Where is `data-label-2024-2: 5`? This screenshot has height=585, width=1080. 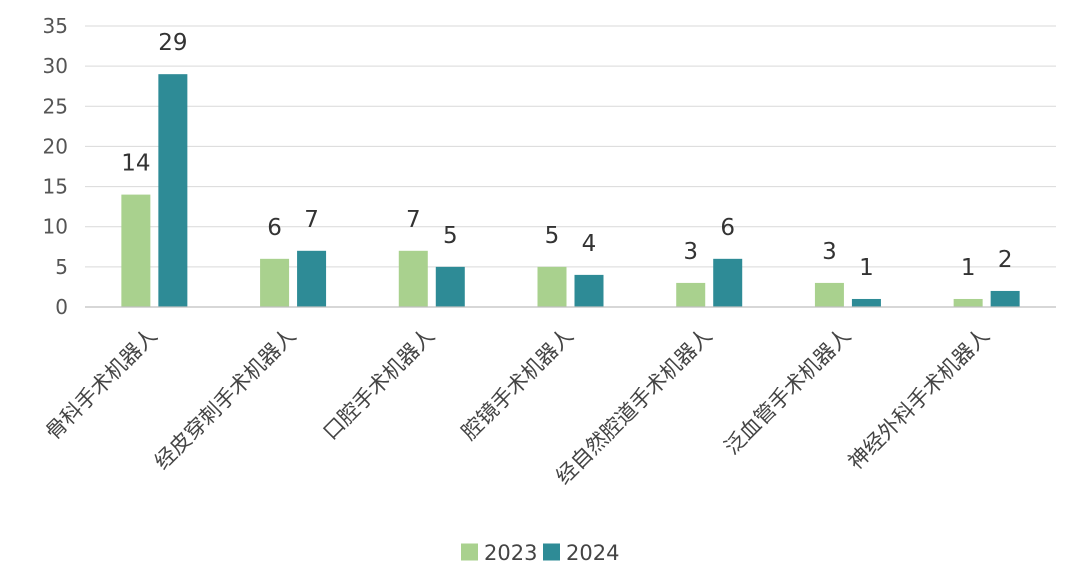 data-label-2024-2: 5 is located at coordinates (450, 236).